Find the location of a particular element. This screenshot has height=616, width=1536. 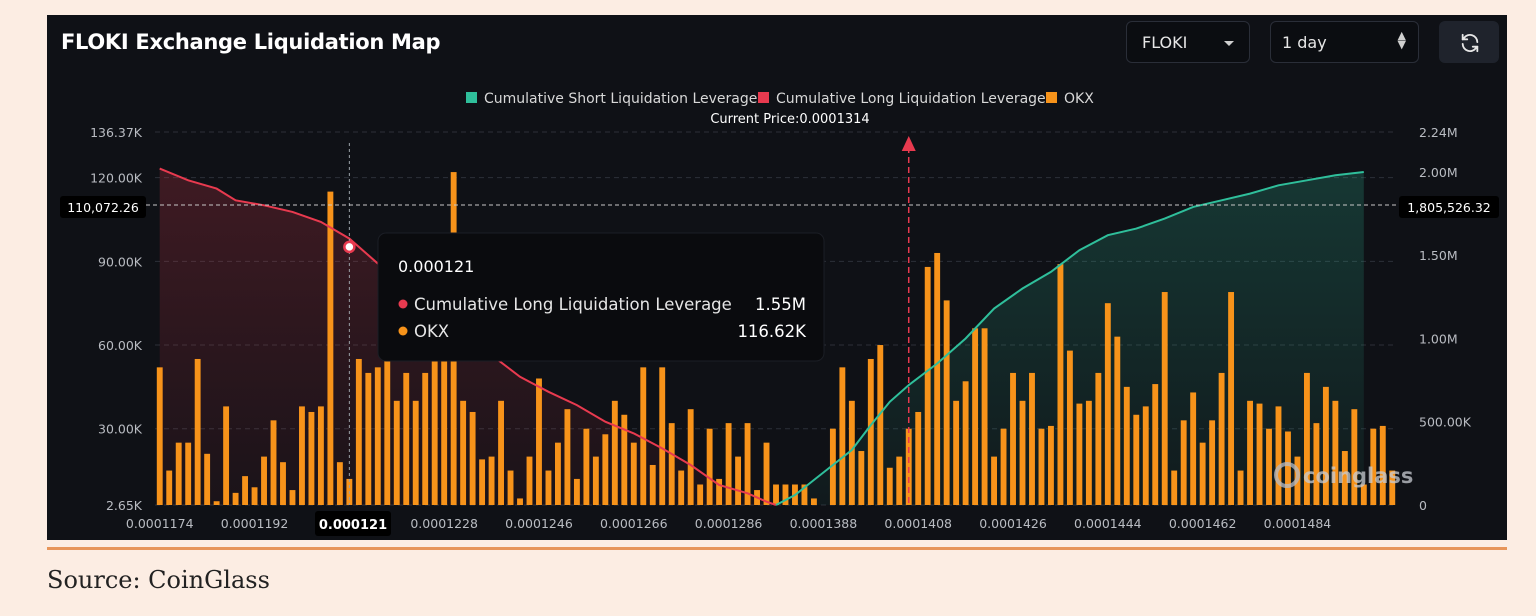

left-tick-label: 90.00K is located at coordinates (120, 261).